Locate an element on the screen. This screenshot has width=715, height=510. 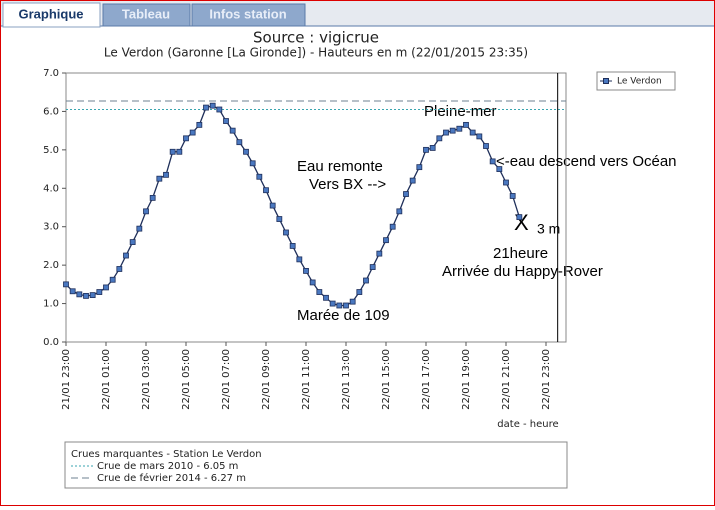
tab-active is located at coordinates (51, 15).